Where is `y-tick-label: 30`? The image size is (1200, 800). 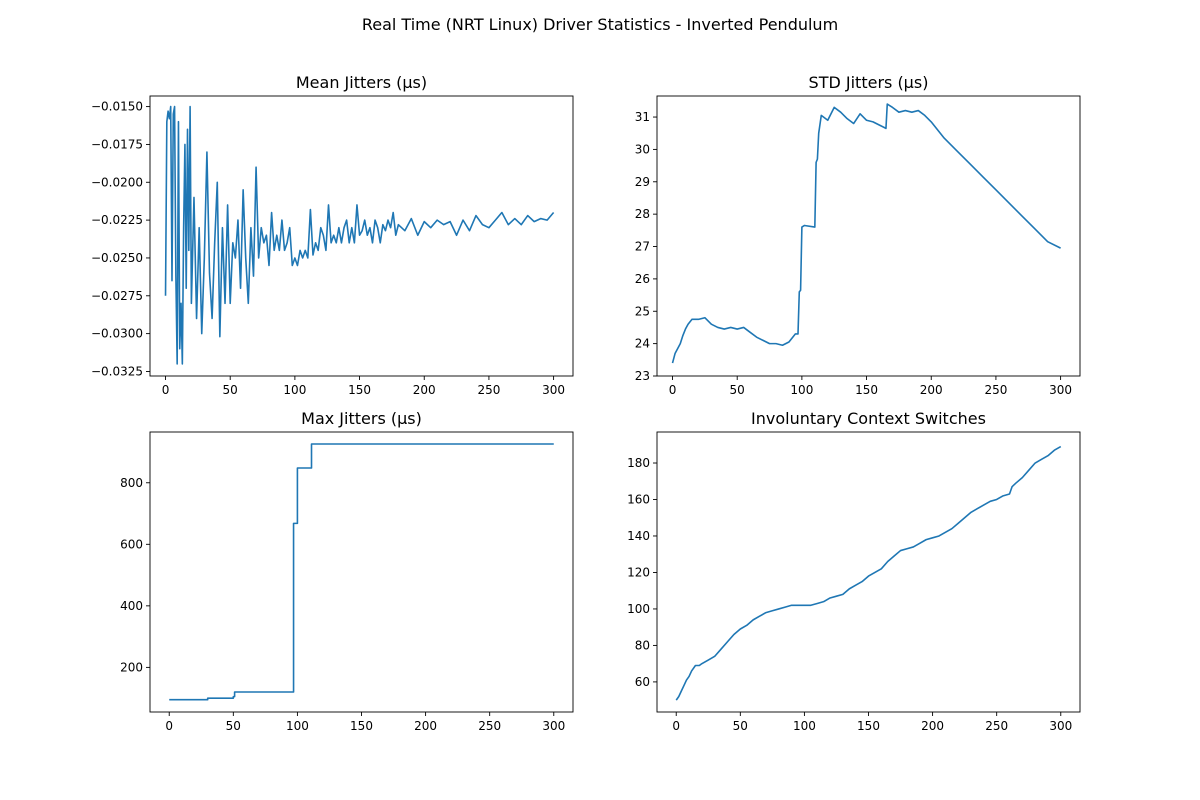
y-tick-label: 30 is located at coordinates (642, 149).